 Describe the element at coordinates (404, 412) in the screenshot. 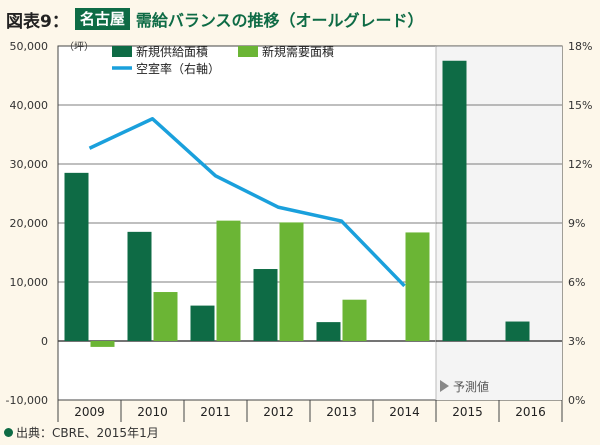

I see `x-tick-label: 2014` at that location.